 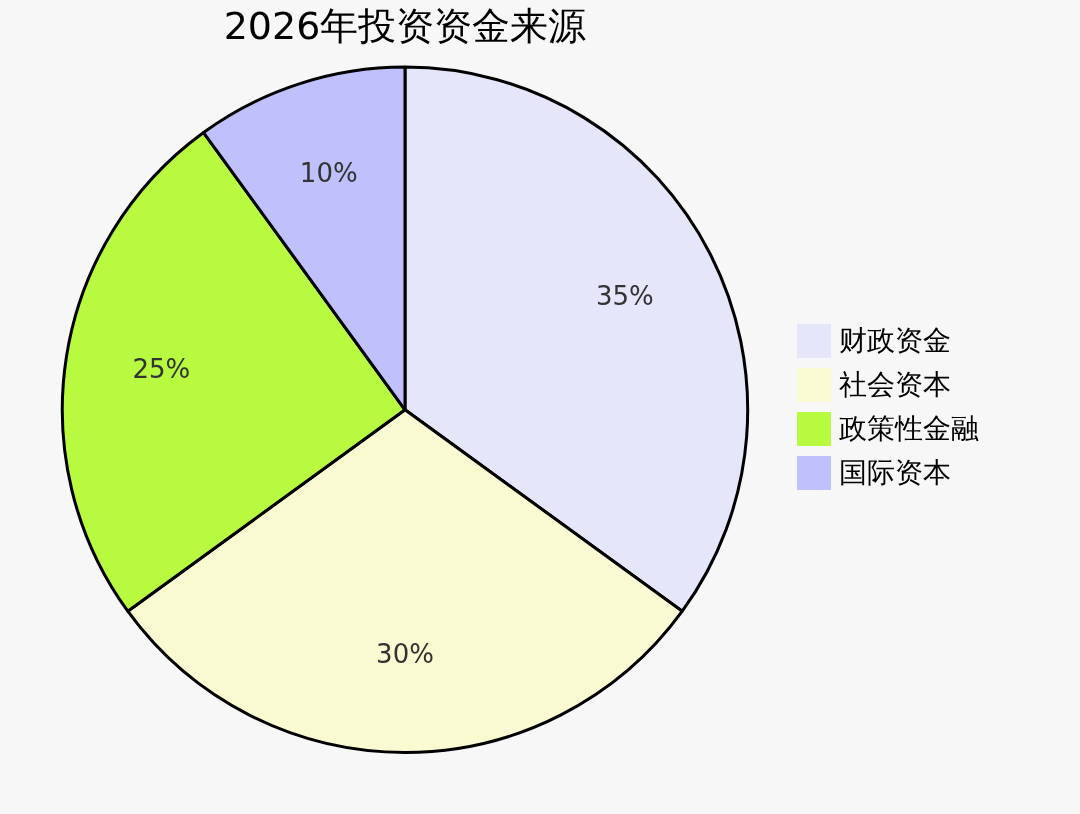 I want to click on legend-label: 政策性金融, so click(x=909, y=429).